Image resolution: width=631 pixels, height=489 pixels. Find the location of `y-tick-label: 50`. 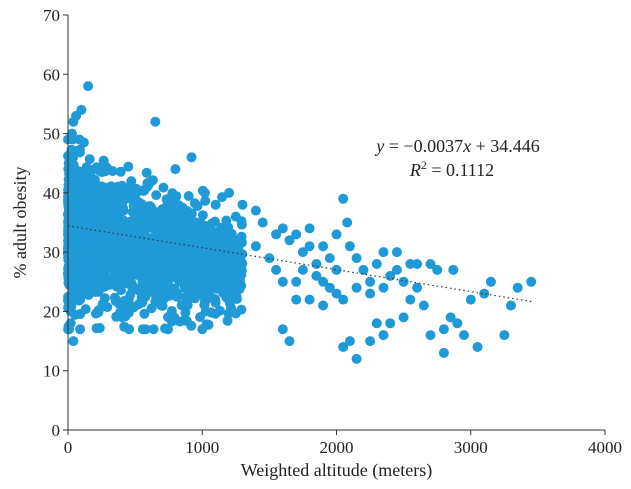

y-tick-label: 50 is located at coordinates (51, 134).